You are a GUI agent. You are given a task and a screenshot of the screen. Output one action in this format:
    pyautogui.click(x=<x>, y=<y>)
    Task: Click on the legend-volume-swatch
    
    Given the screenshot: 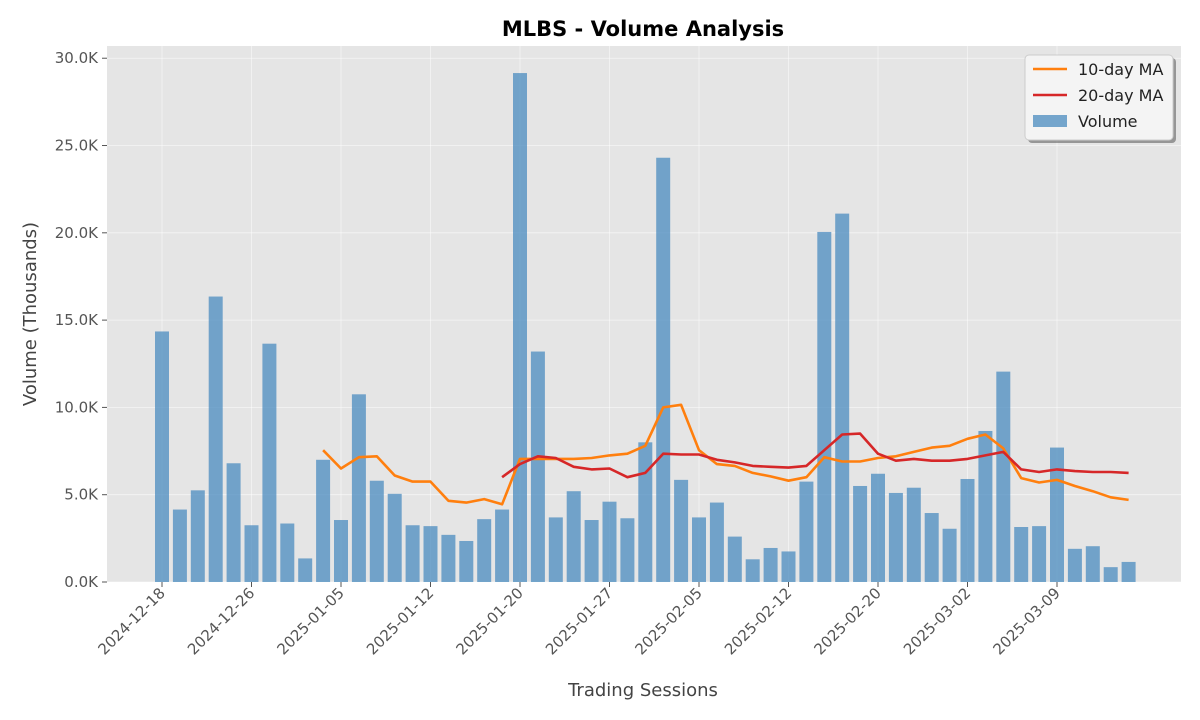 What is the action you would take?
    pyautogui.click(x=1050, y=121)
    